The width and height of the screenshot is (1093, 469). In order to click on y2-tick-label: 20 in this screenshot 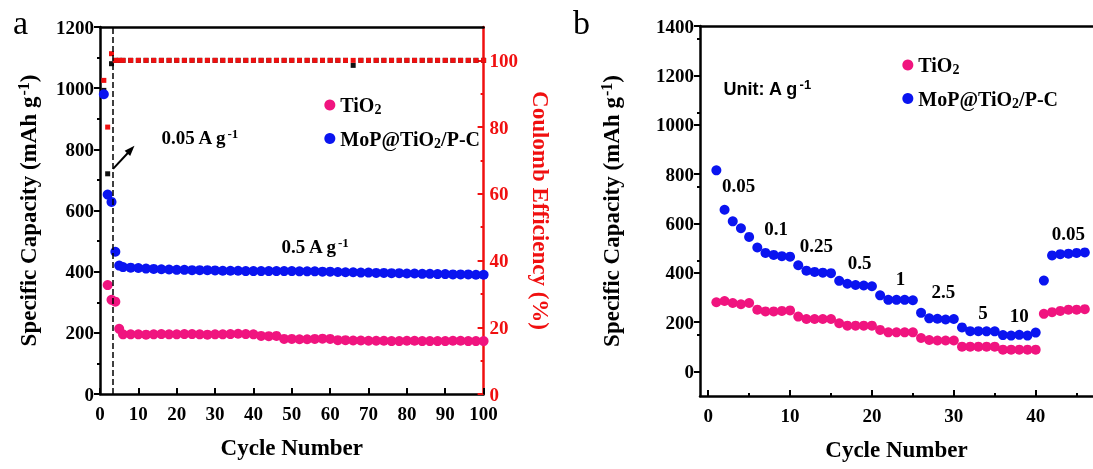, I will do `click(499, 327)`.